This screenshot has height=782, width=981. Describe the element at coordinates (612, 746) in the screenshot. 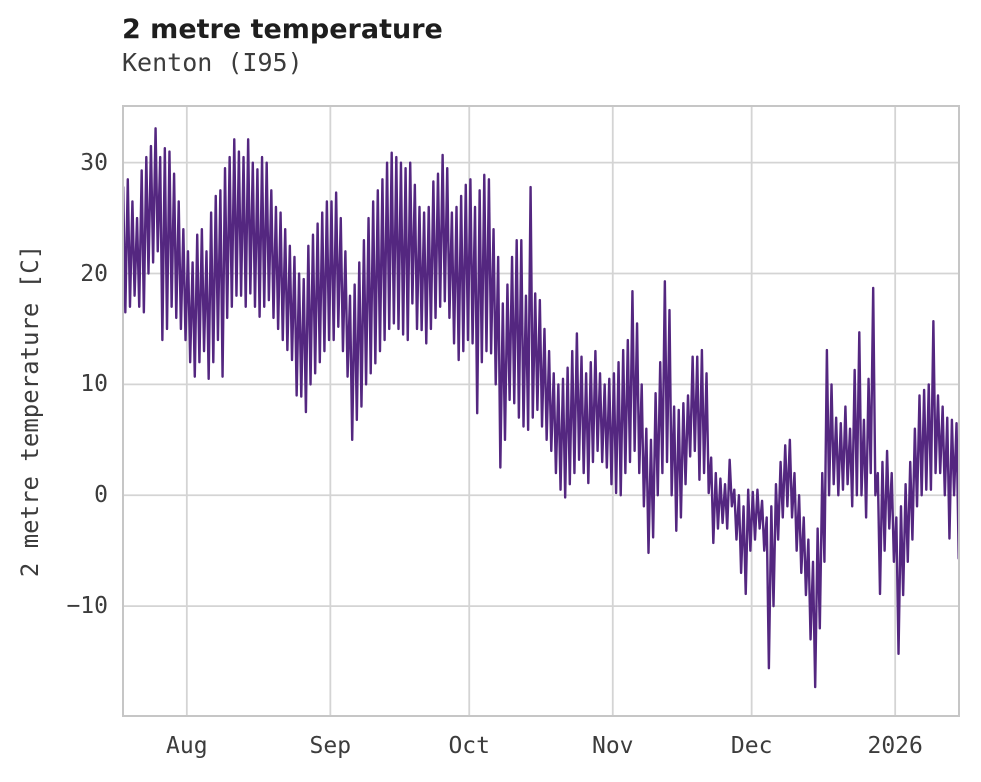

I see `x-tick-label: Nov` at that location.